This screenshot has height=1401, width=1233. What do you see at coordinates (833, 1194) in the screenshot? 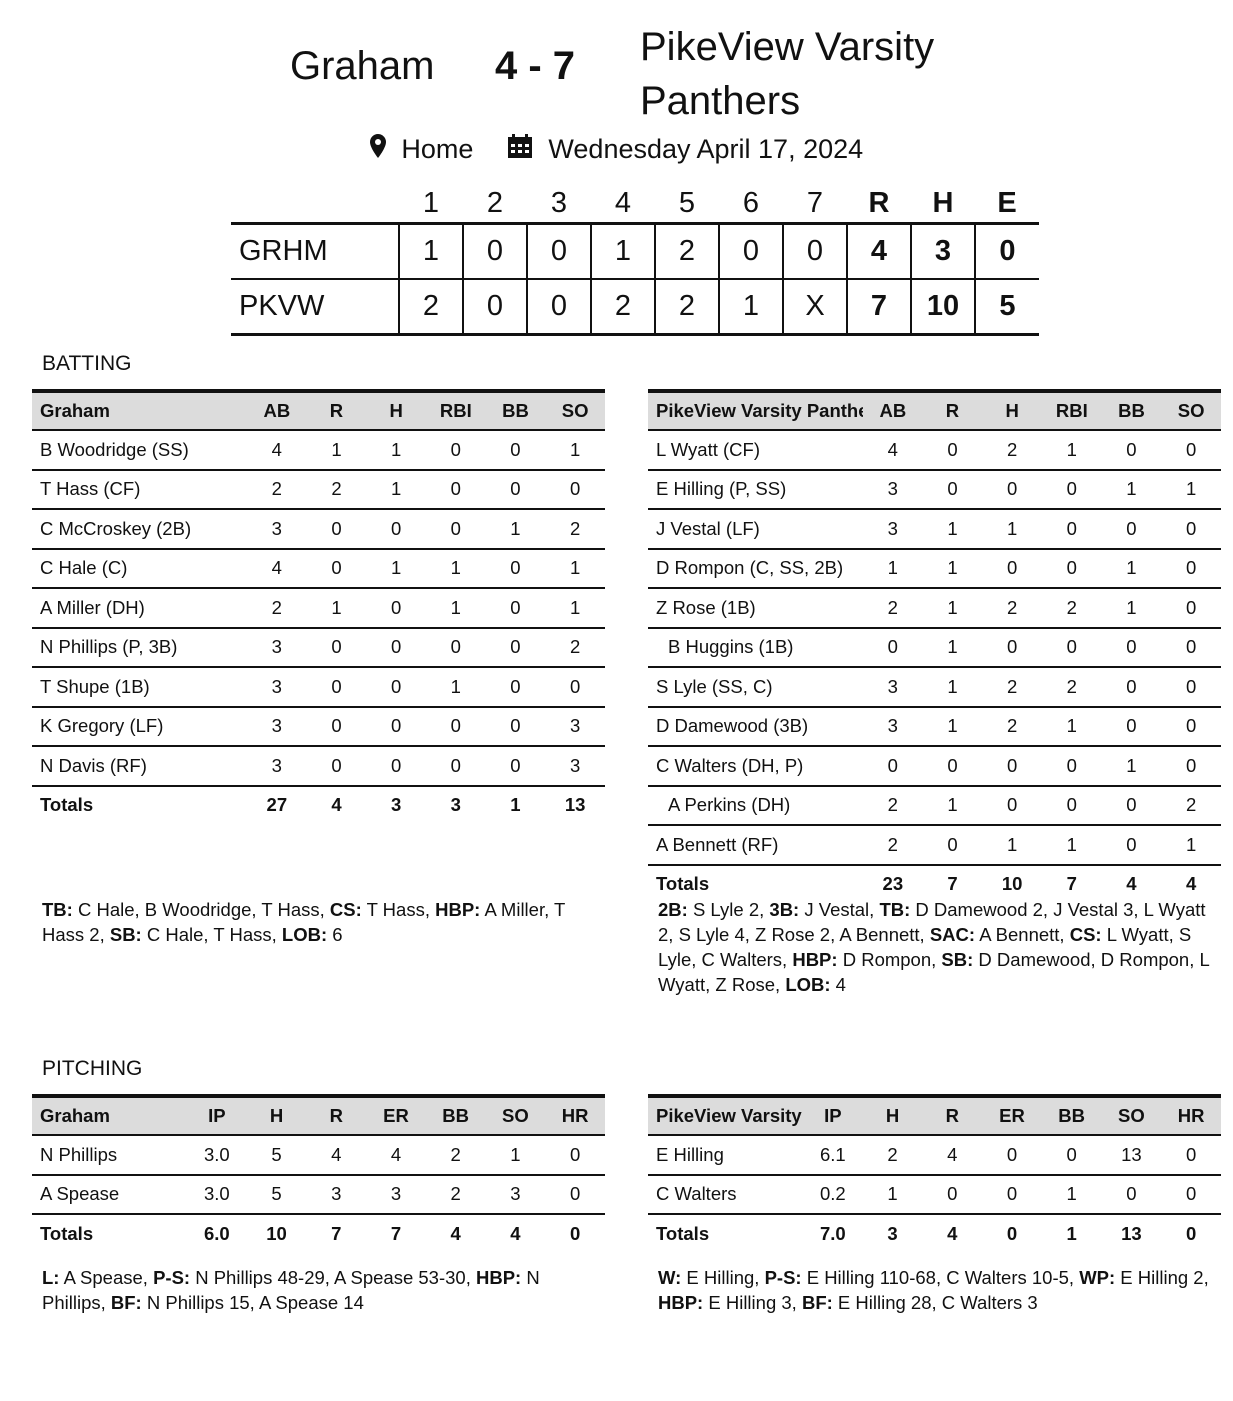
I see `stat-value: 0.2` at bounding box center [833, 1194].